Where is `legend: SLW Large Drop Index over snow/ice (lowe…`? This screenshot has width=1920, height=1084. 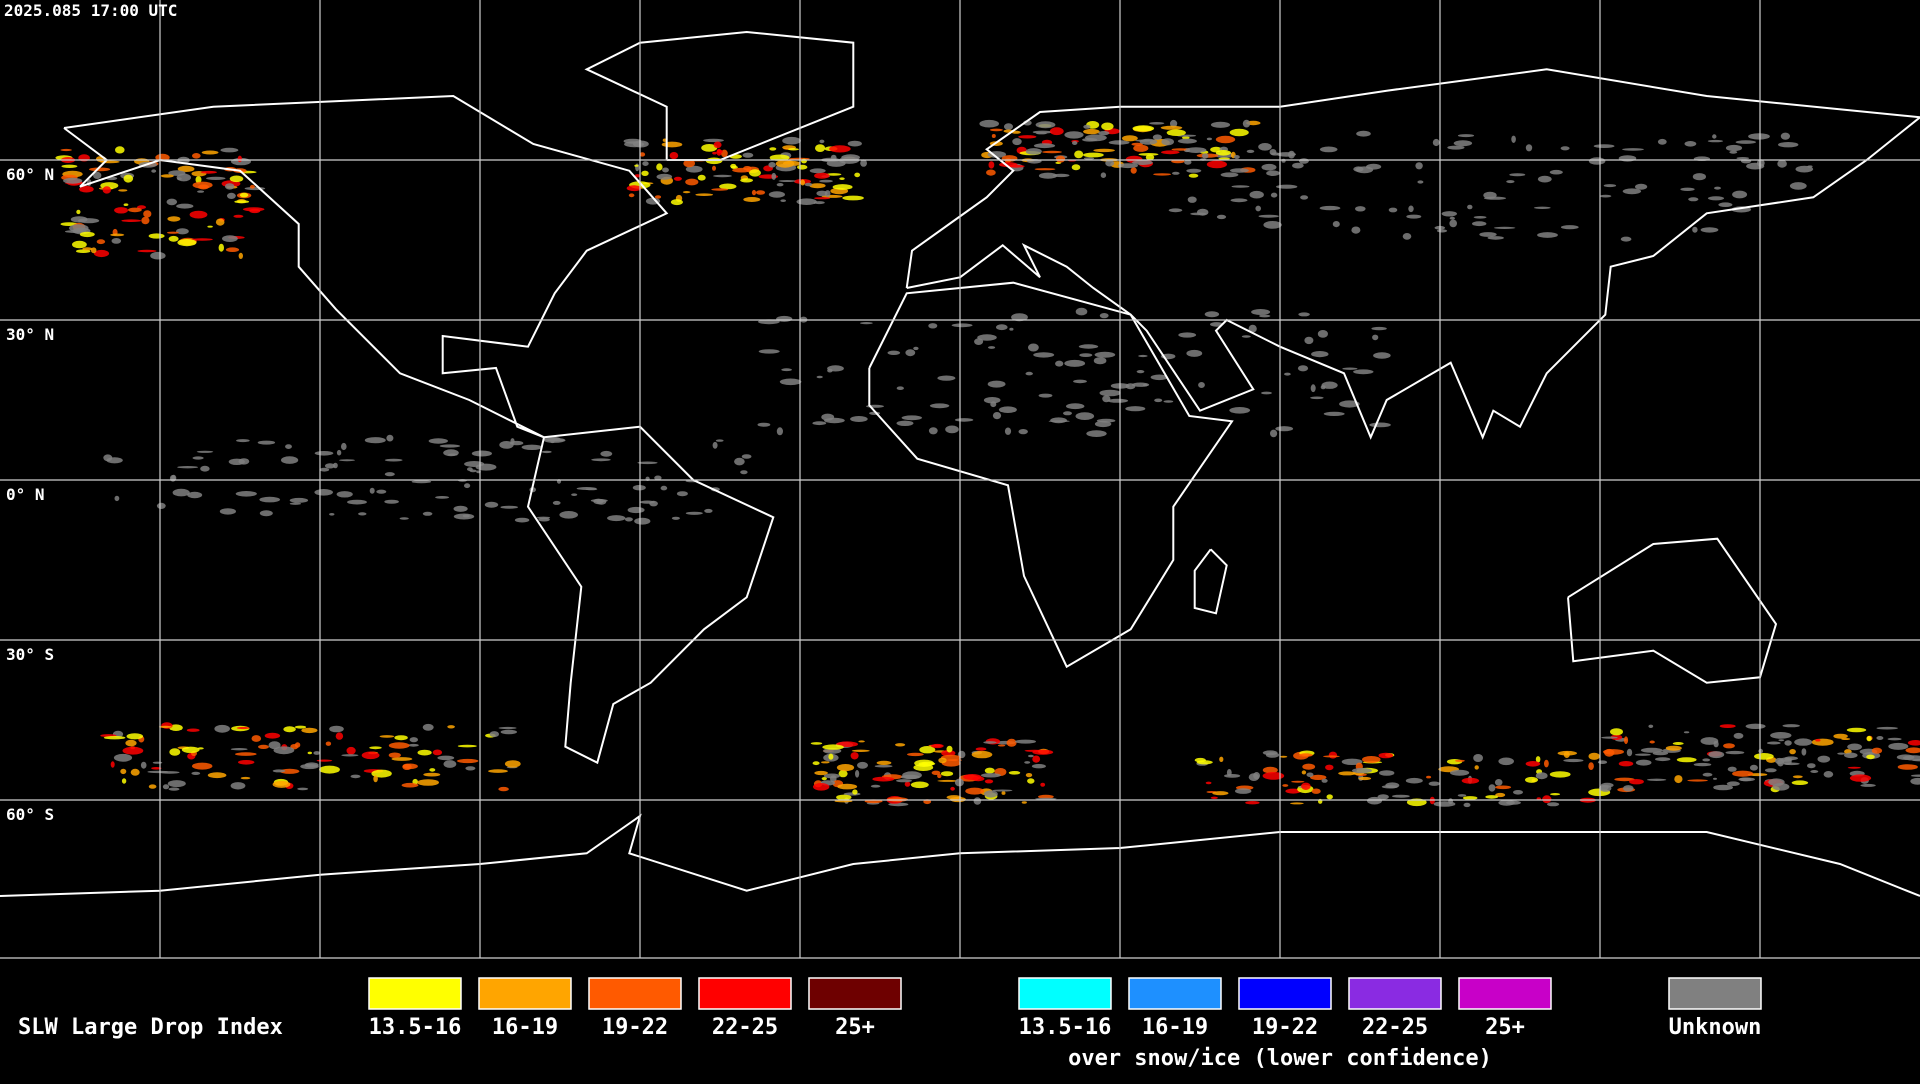 legend: SLW Large Drop Index over snow/ice (lowe… is located at coordinates (889, 1024).